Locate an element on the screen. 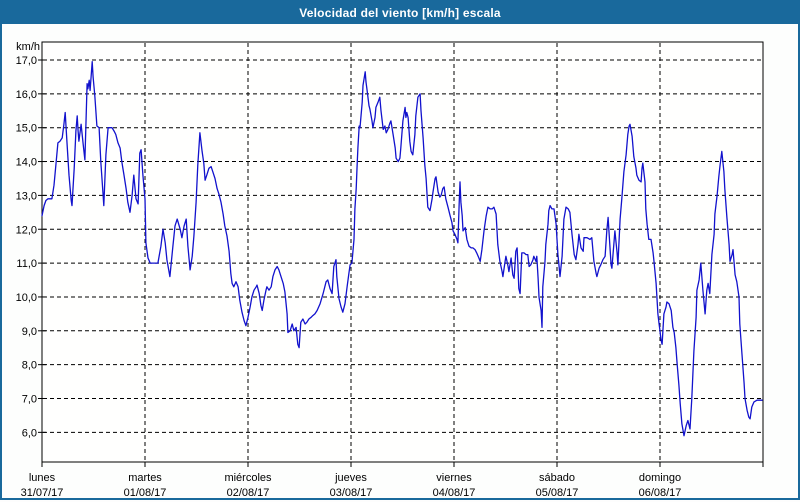 The width and height of the screenshot is (800, 502). y-tick-label: 8,0 is located at coordinates (29, 366).